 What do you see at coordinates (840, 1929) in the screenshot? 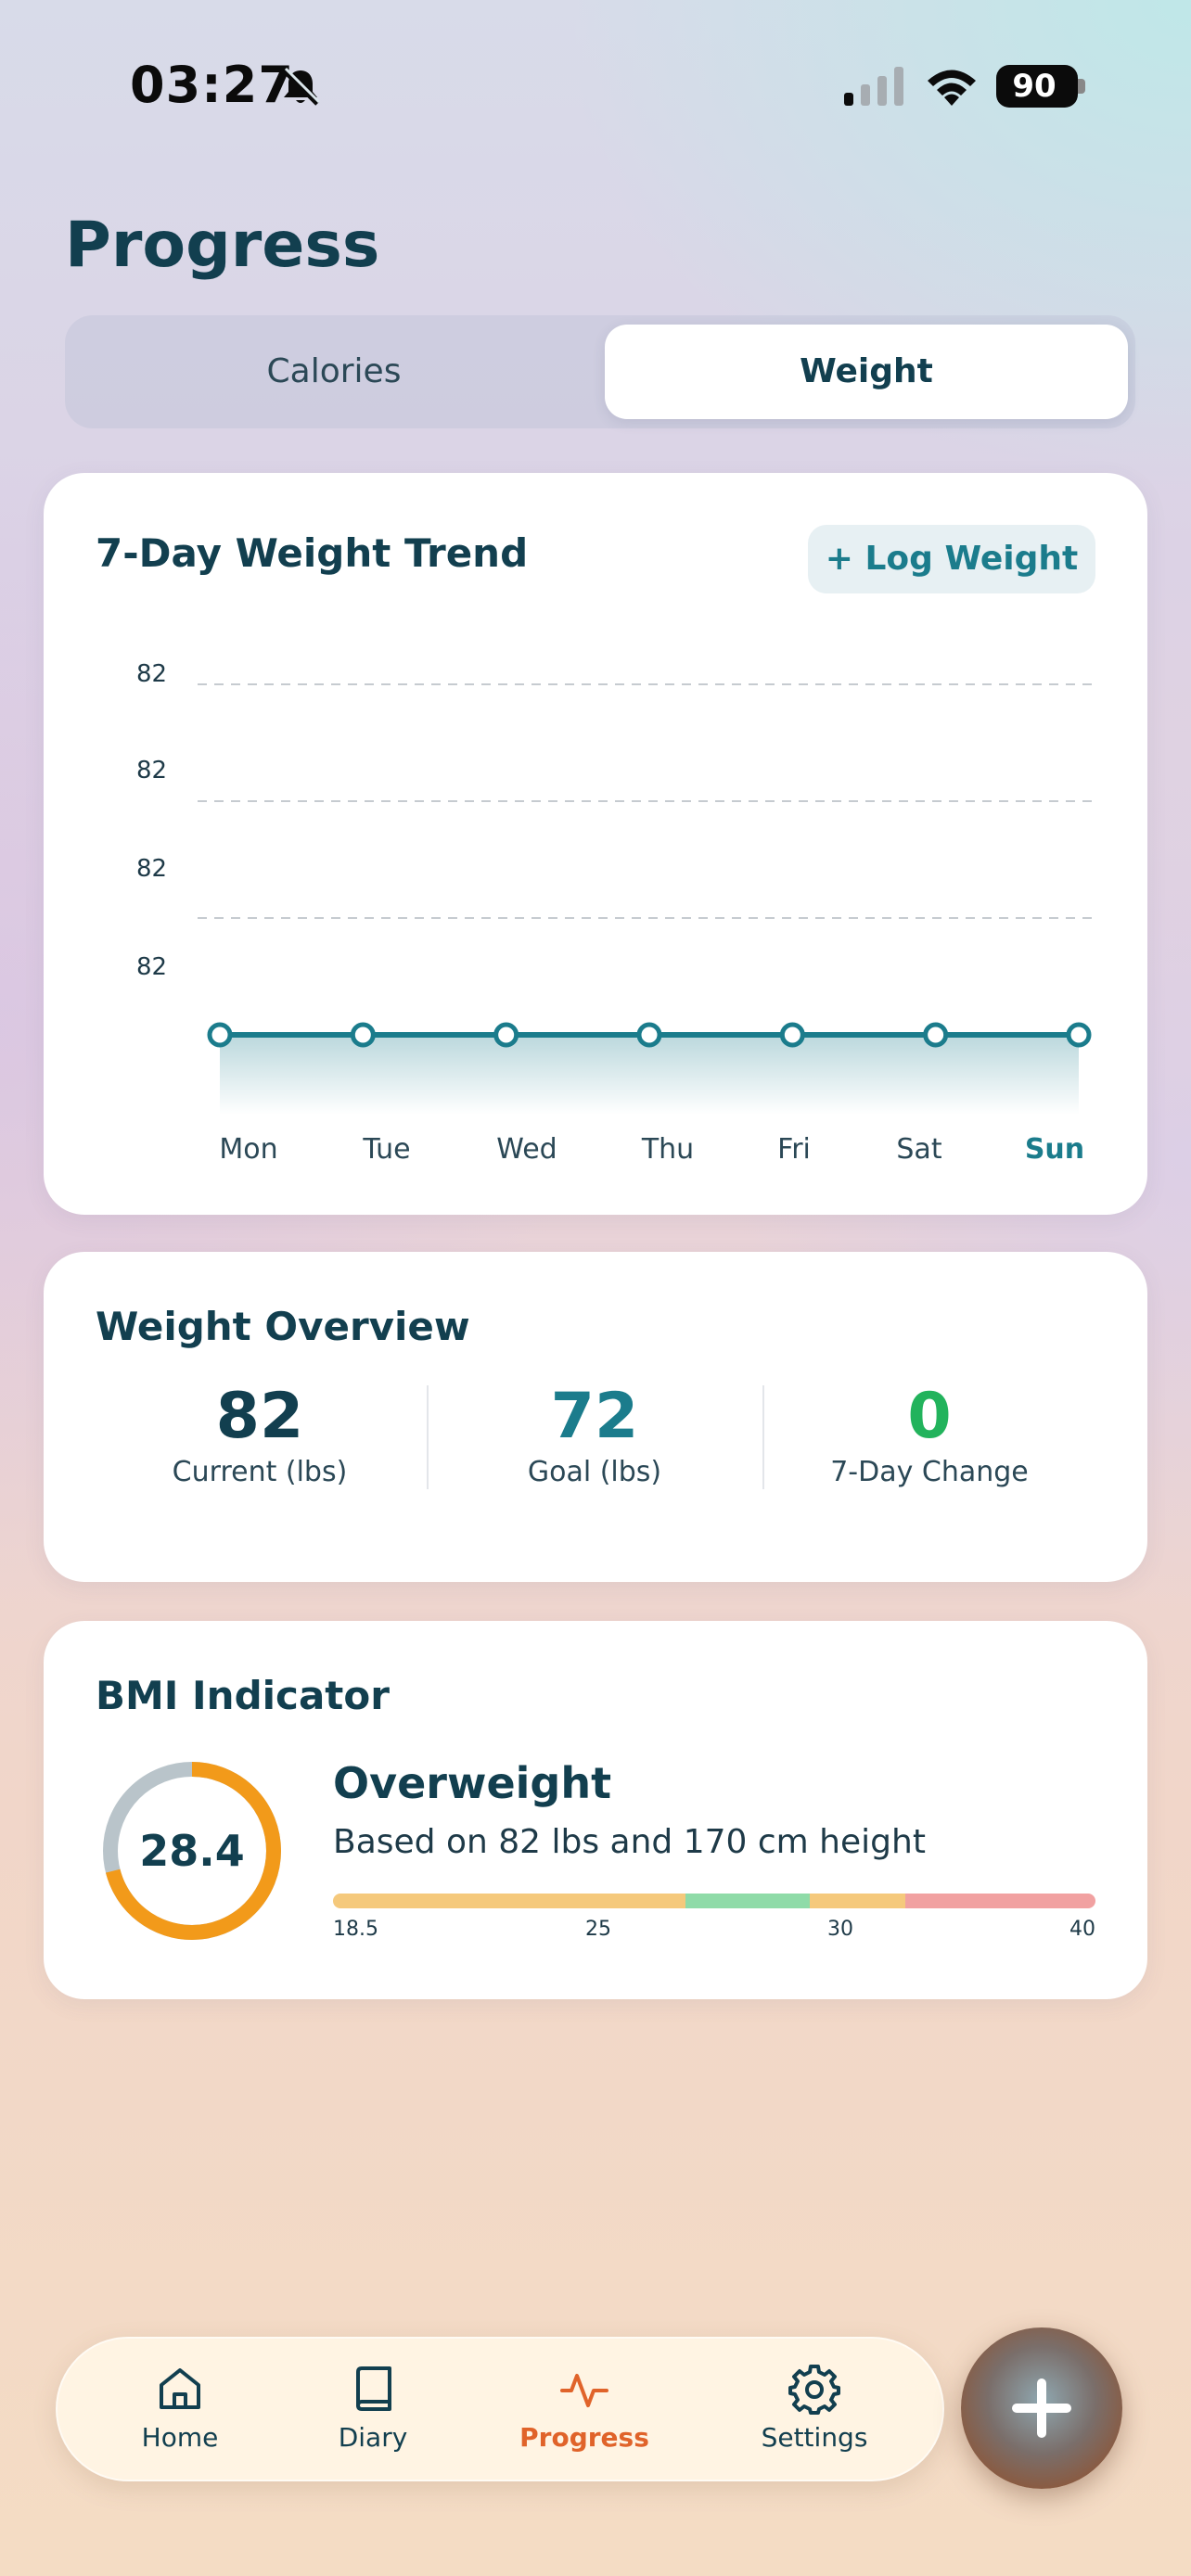
I see `bmi-scale-label: 30` at bounding box center [840, 1929].